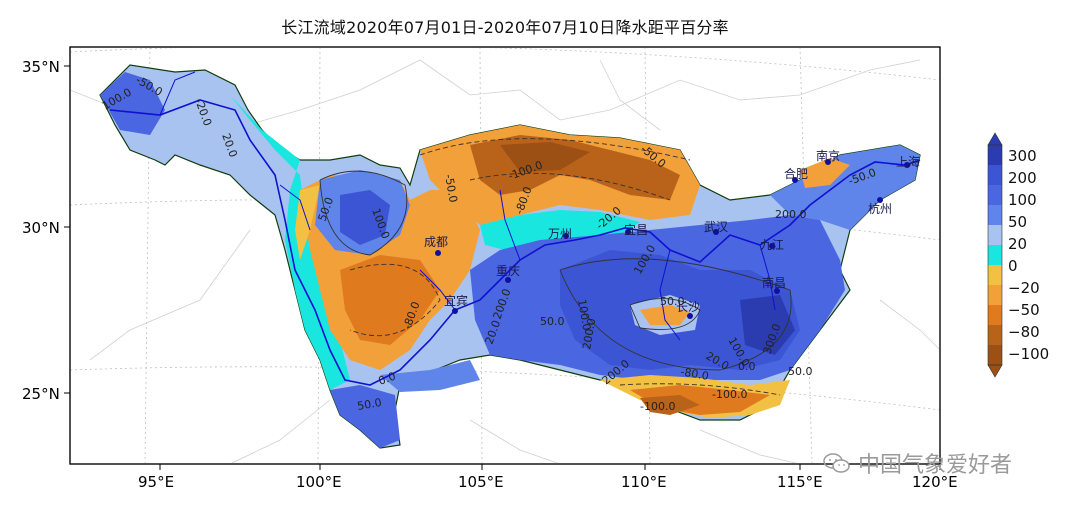  I want to click on lon-label-120e: 120°E, so click(935, 482).